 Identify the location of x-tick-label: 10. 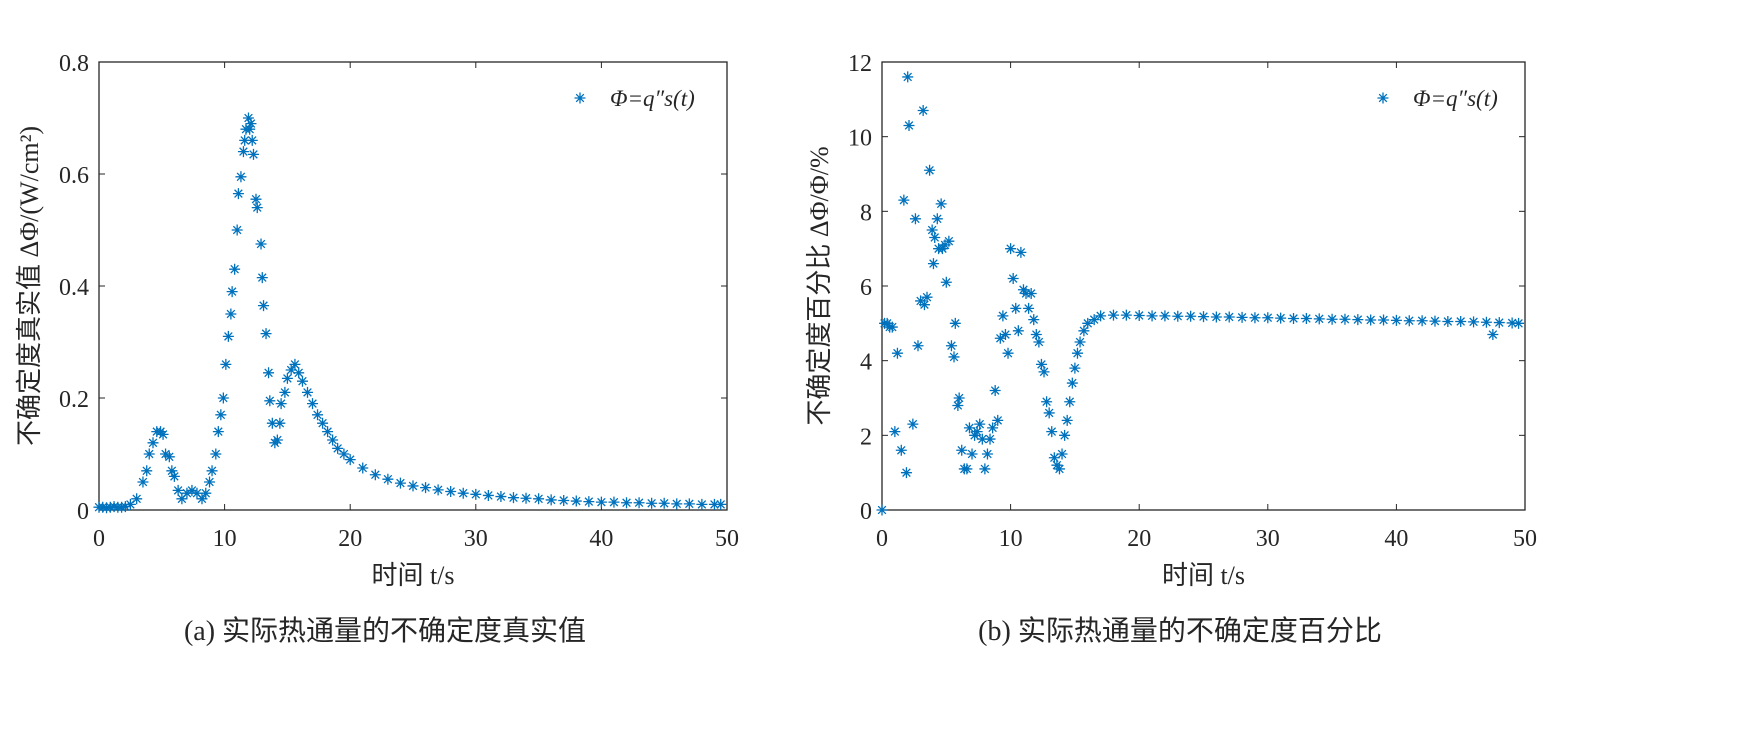
(1011, 539).